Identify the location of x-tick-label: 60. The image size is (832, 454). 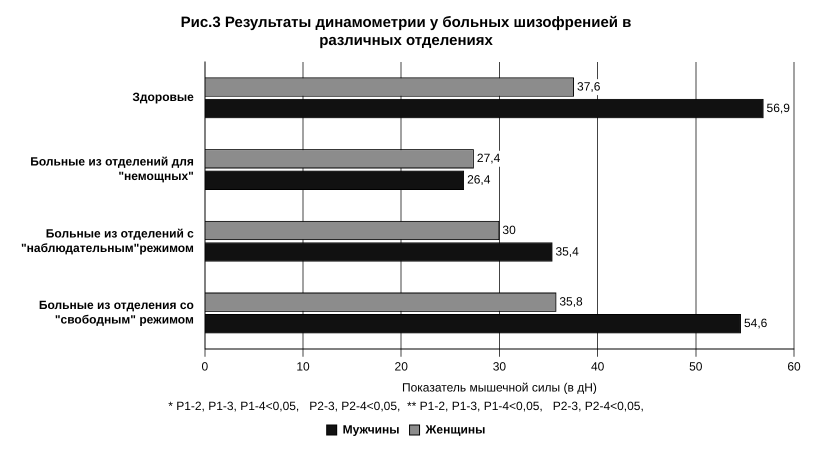
(794, 366).